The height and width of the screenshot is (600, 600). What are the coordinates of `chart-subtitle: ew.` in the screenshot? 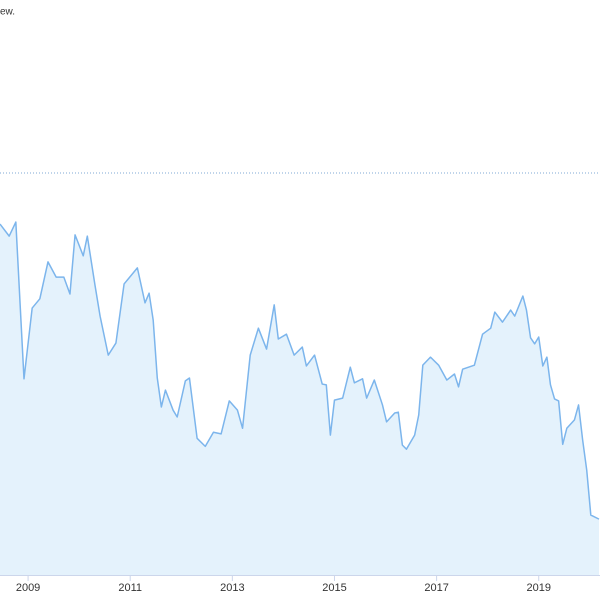 It's located at (7, 12).